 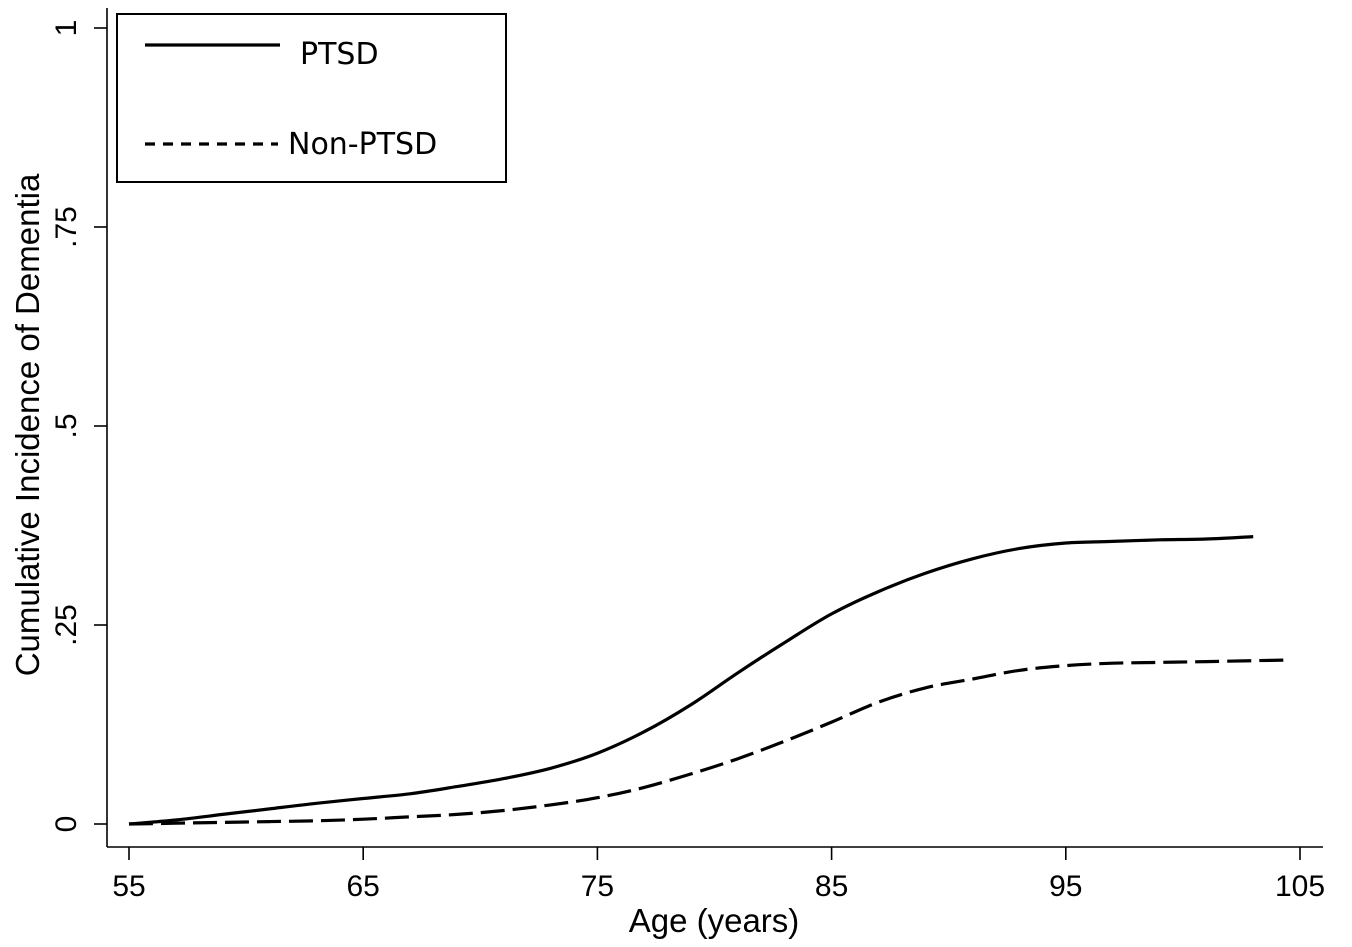 I want to click on x-tick-label: 105, so click(x=1300, y=886).